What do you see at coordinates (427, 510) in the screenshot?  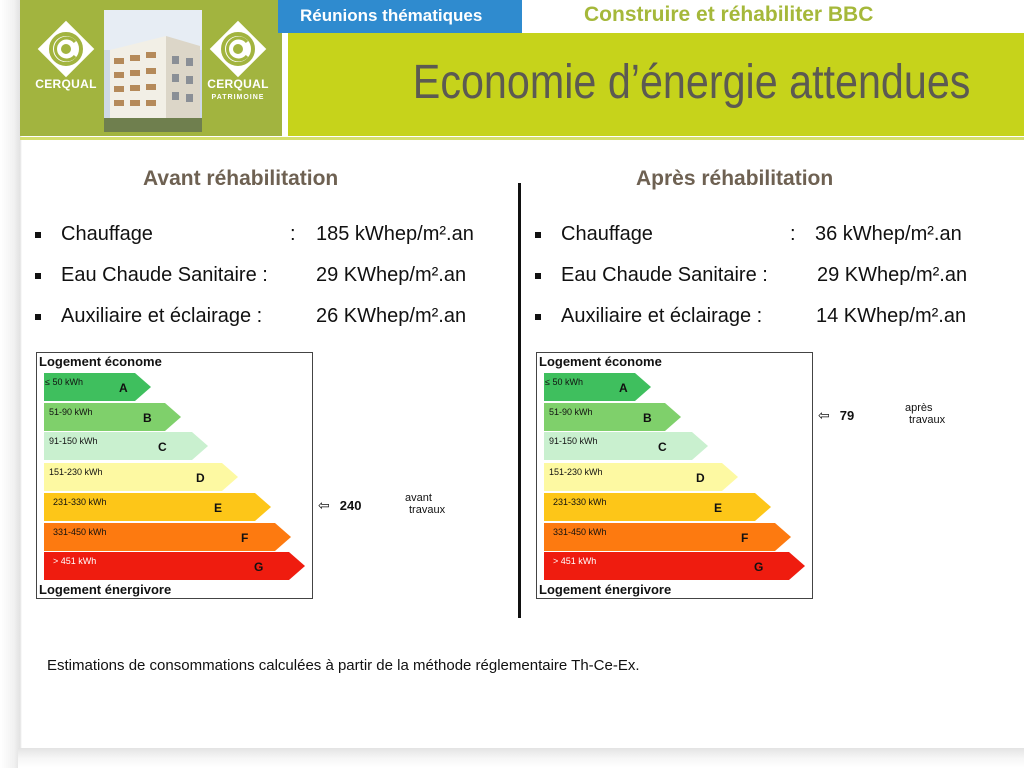 I see `before-note-line2: travaux` at bounding box center [427, 510].